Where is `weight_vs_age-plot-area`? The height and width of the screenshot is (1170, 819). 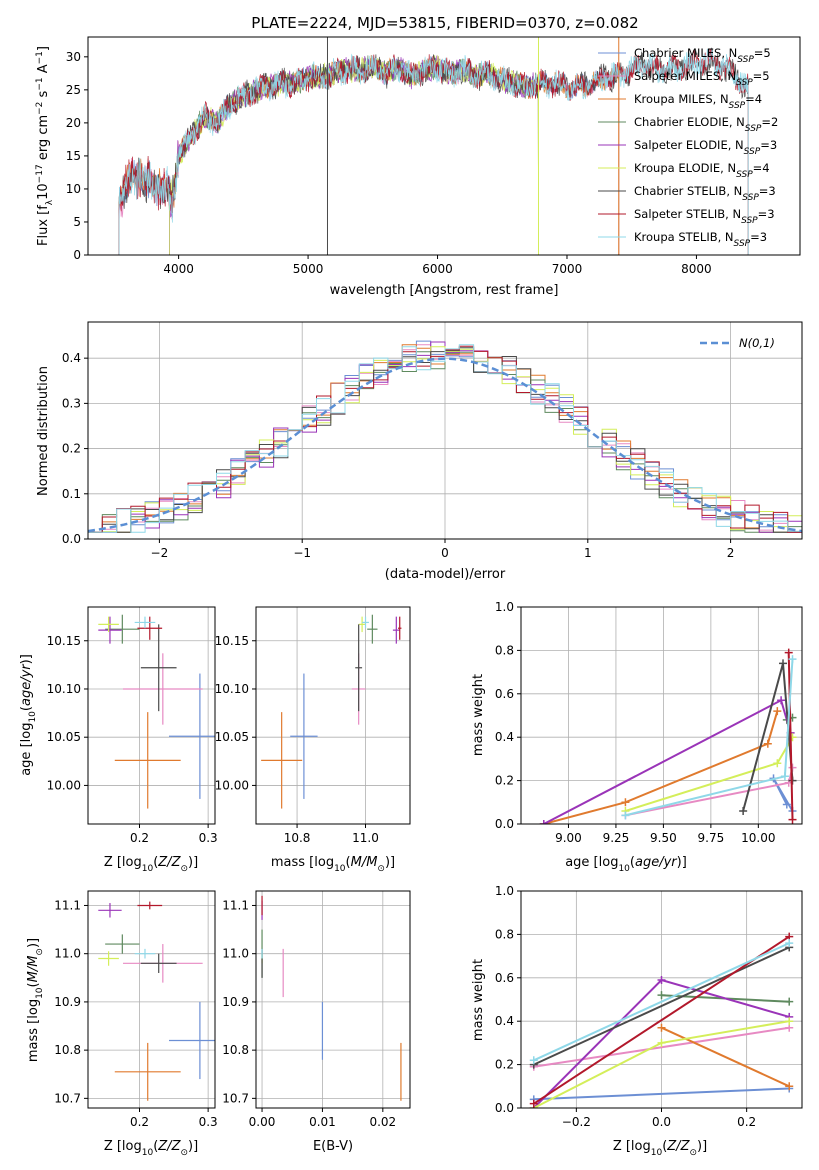 weight_vs_age-plot-area is located at coordinates (668, 736).